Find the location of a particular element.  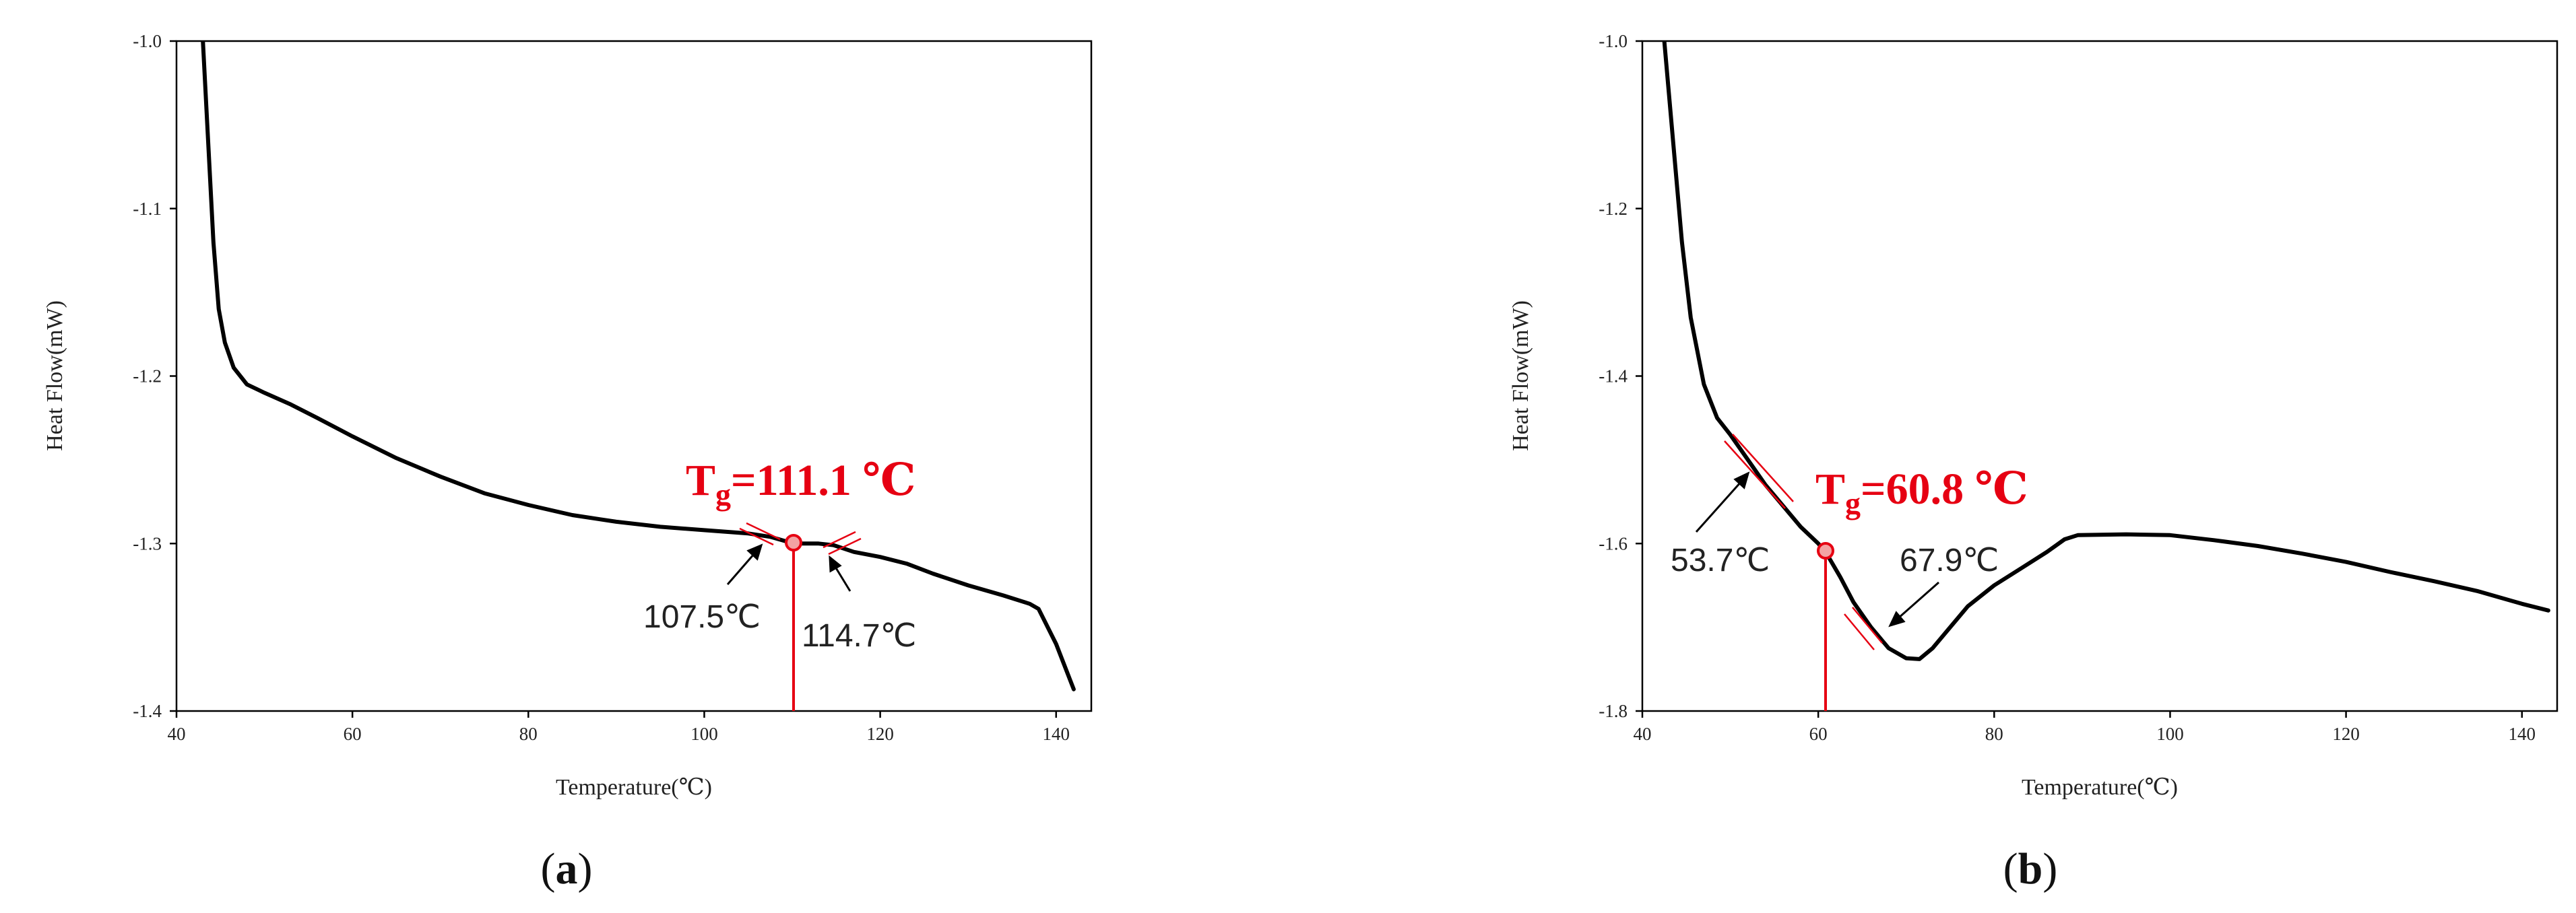

y-tick-label-b-2: -1.4 is located at coordinates (1613, 376).